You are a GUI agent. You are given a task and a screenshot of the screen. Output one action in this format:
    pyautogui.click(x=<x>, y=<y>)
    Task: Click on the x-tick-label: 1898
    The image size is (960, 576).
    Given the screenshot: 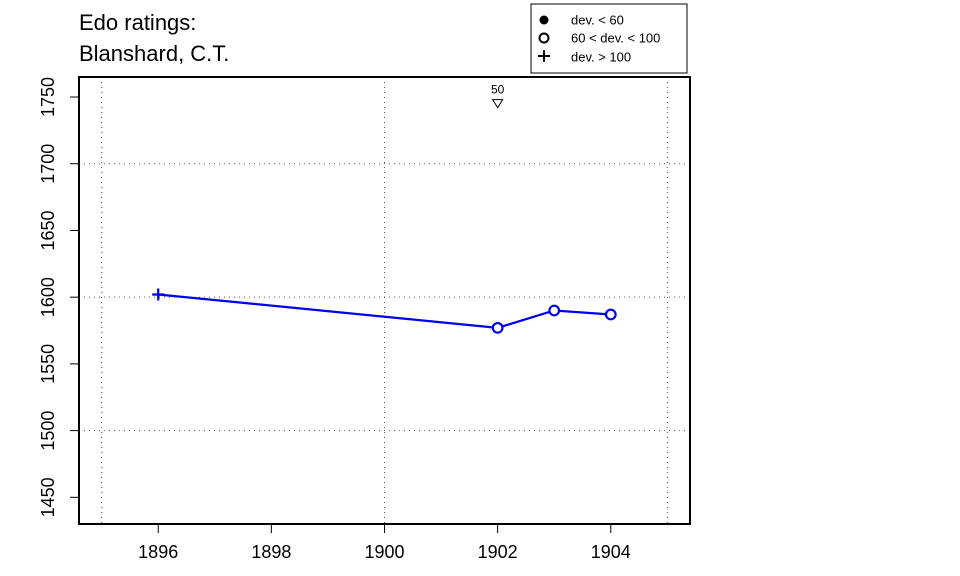 What is the action you would take?
    pyautogui.click(x=271, y=552)
    